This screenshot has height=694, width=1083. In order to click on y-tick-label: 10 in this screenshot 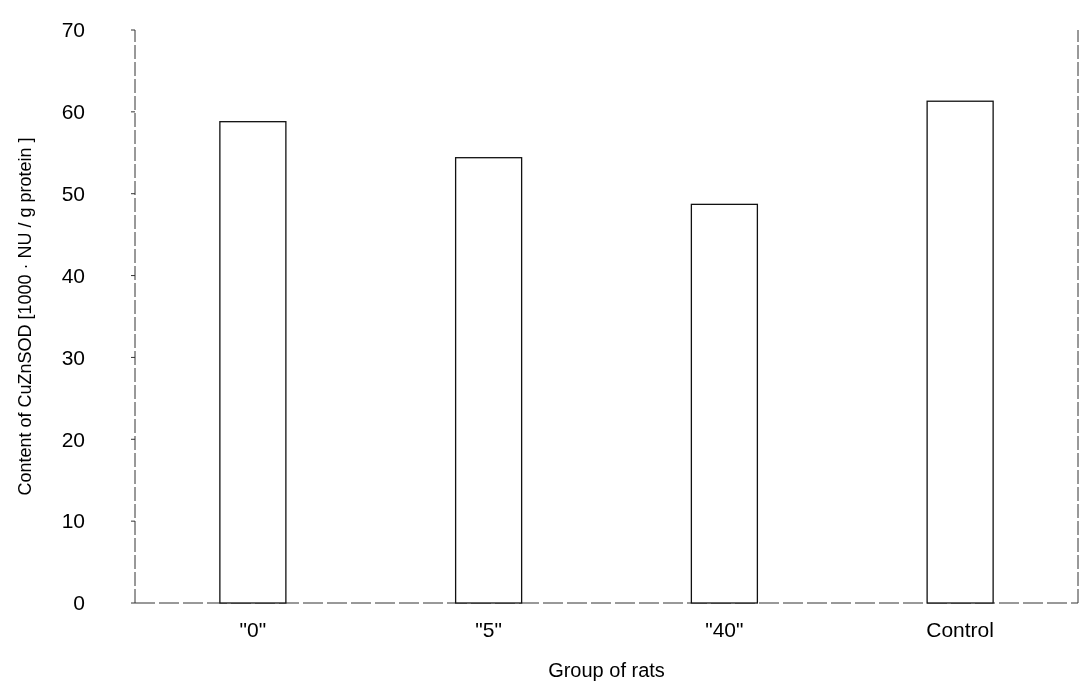, I will do `click(73, 521)`.